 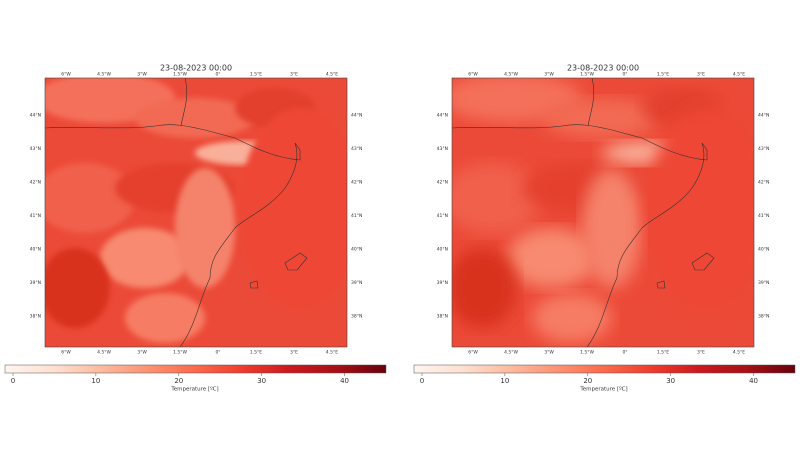 What do you see at coordinates (344, 381) in the screenshot?
I see `colorbar-tick-label: 40` at bounding box center [344, 381].